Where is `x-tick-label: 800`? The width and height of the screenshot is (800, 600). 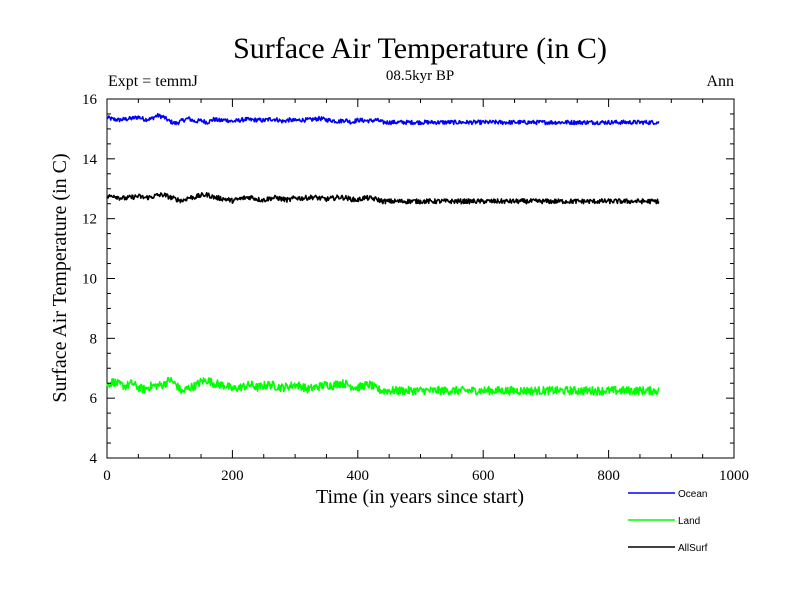 x-tick-label: 800 is located at coordinates (608, 476).